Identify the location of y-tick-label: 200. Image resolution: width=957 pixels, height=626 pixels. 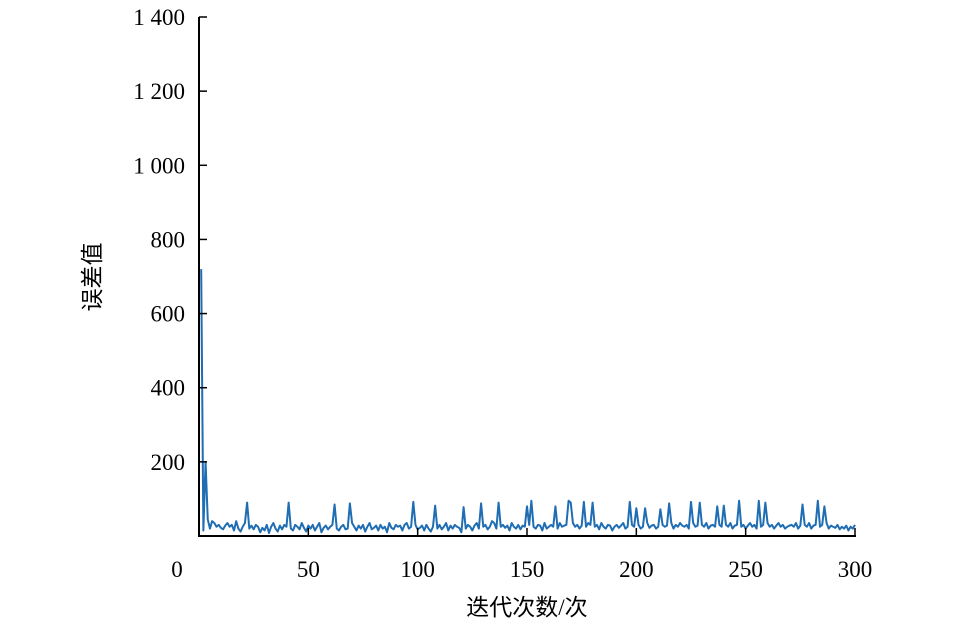
(168, 462).